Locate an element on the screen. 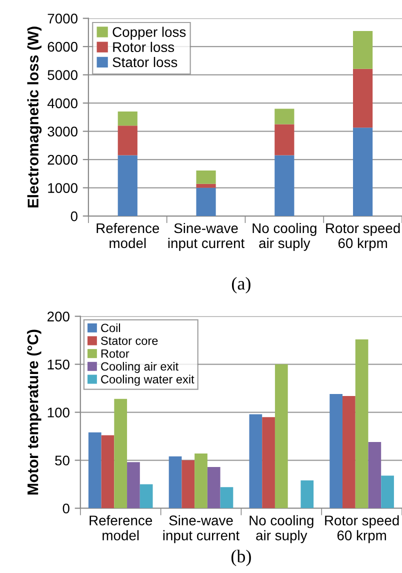  y-axis-title: Electromagnetic loss (W) is located at coordinates (34, 117).